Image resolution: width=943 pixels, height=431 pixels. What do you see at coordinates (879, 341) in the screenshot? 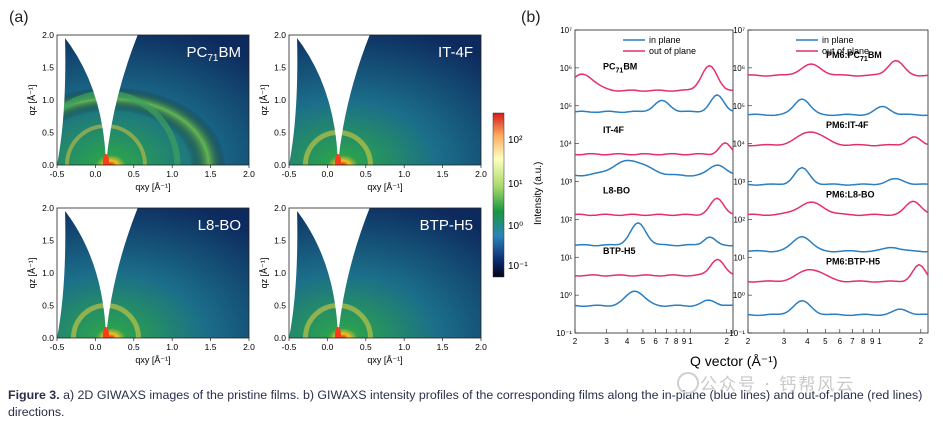
I see `x-tick: 1` at bounding box center [879, 341].